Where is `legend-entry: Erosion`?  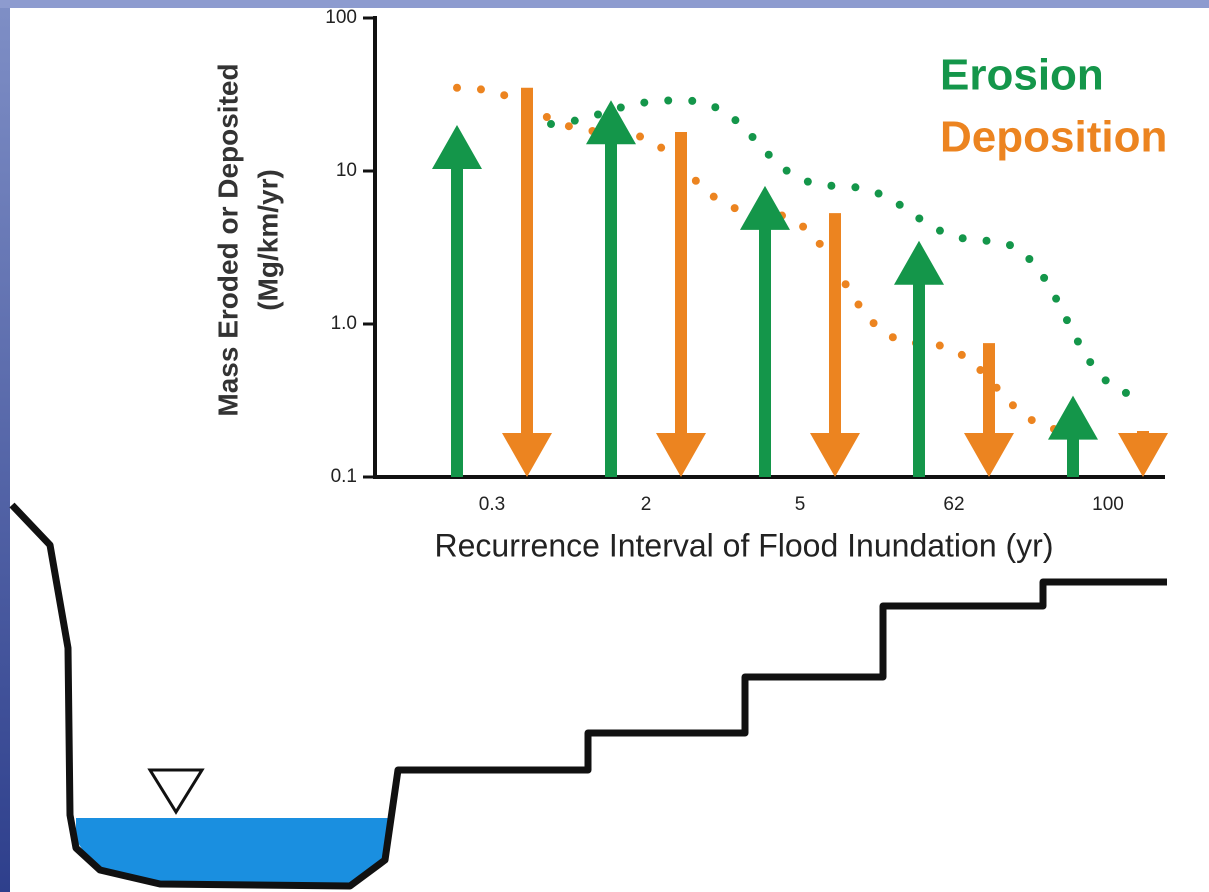
legend-entry: Erosion is located at coordinates (1022, 75).